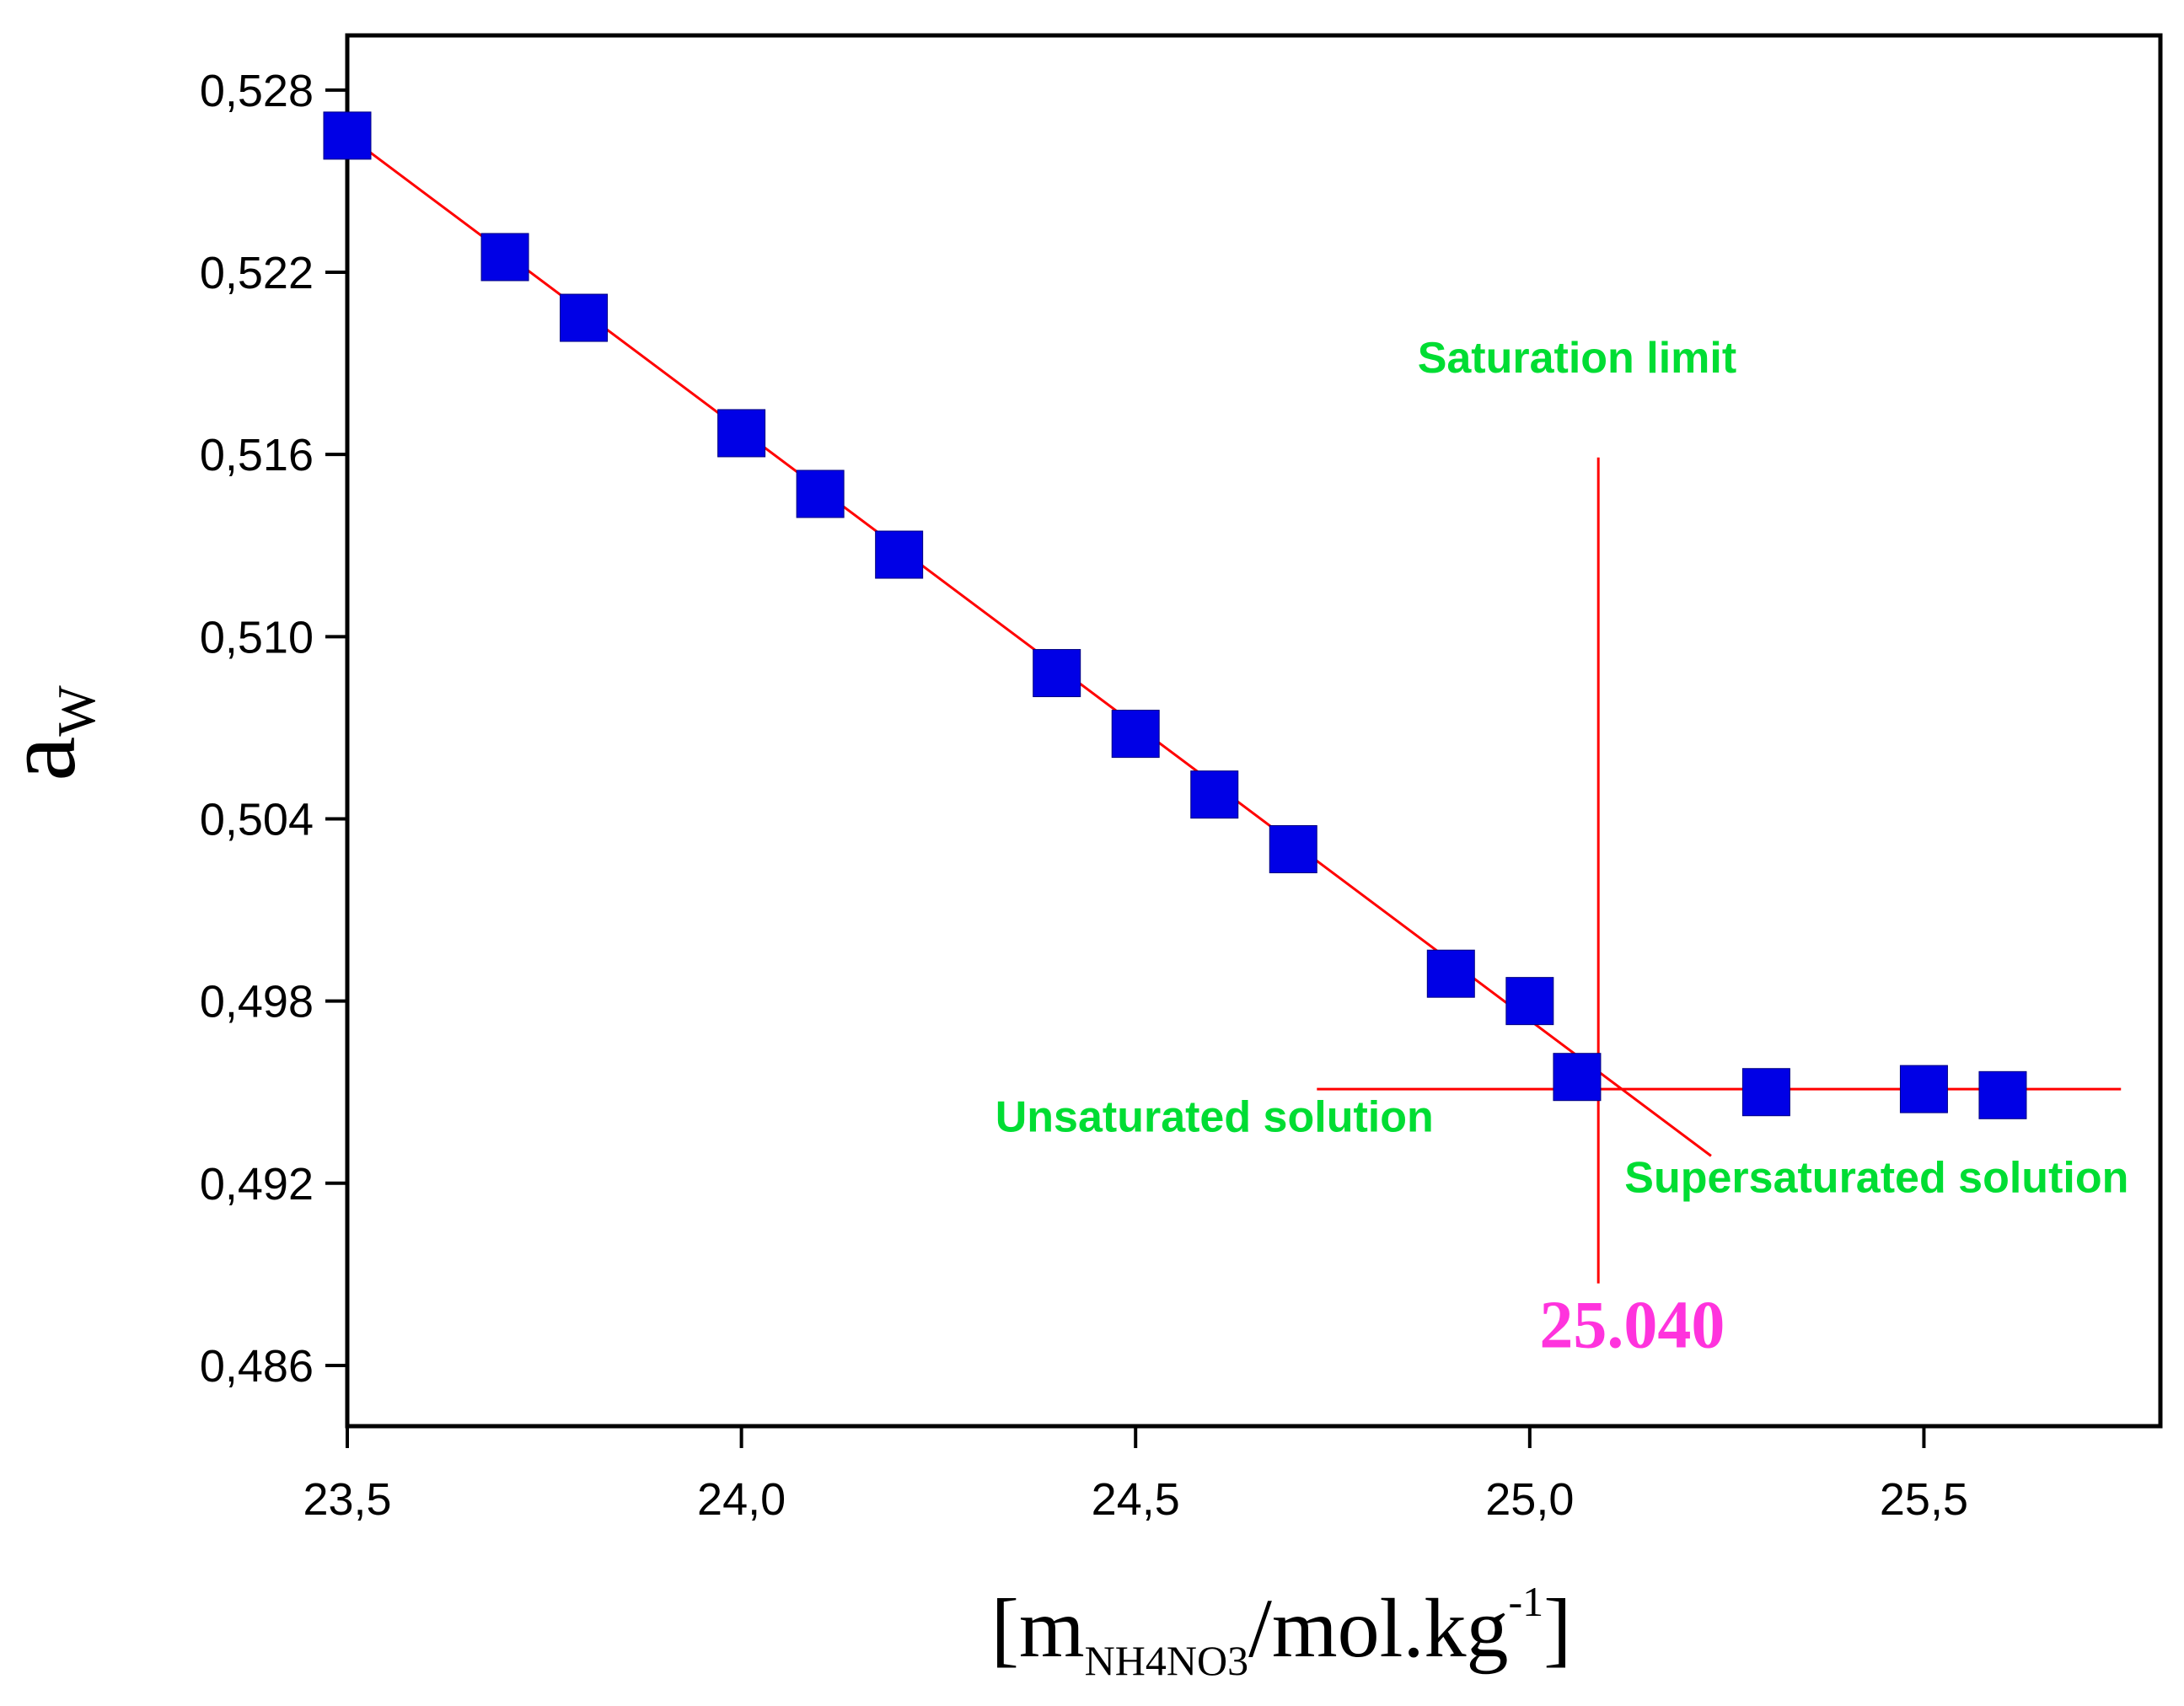 This screenshot has height=1706, width=2184. What do you see at coordinates (1378, 1628) in the screenshot?
I see `x-axis-title-middle: /mol.kg` at bounding box center [1378, 1628].